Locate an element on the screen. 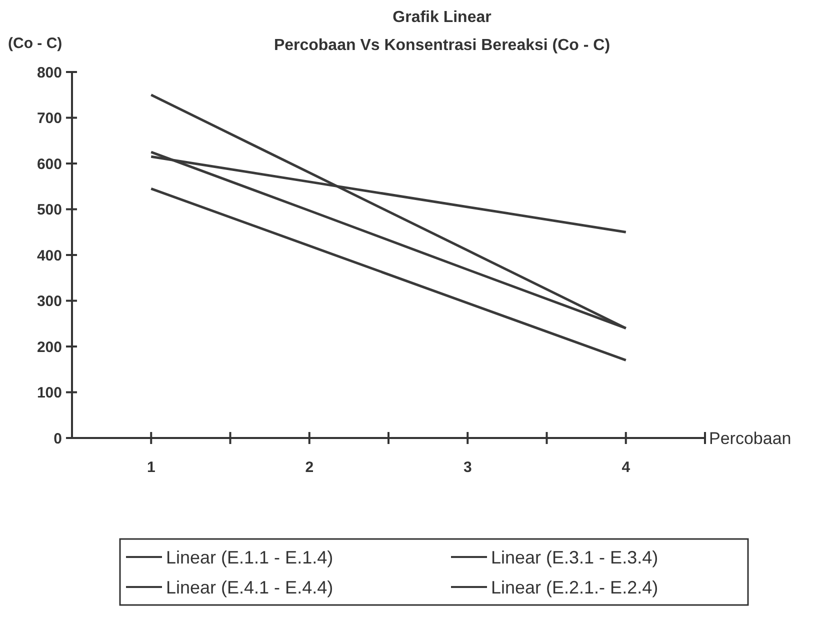  legend-label: Linear (E.3.1 - E.3.4) is located at coordinates (574, 557).